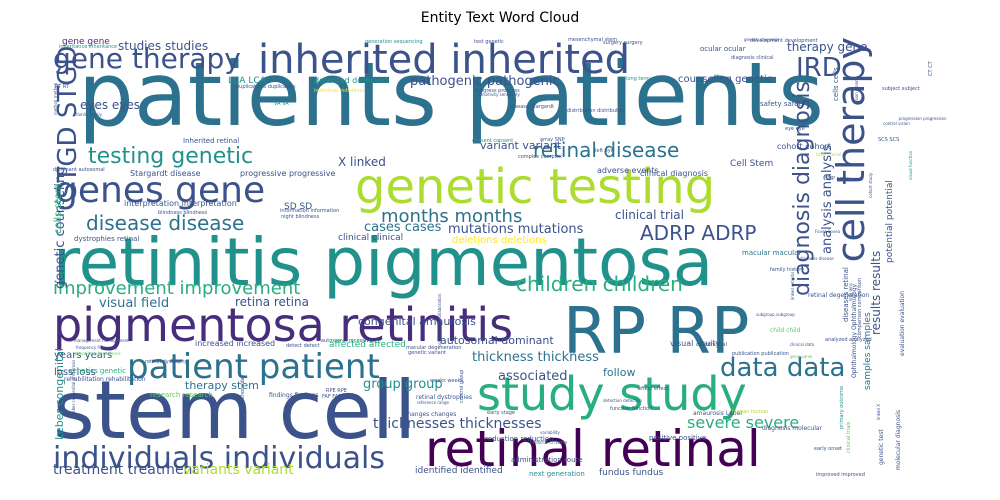 This screenshot has height=500, width=1000. What do you see at coordinates (433, 348) in the screenshot?
I see `word-140: macular degeneration` at bounding box center [433, 348].